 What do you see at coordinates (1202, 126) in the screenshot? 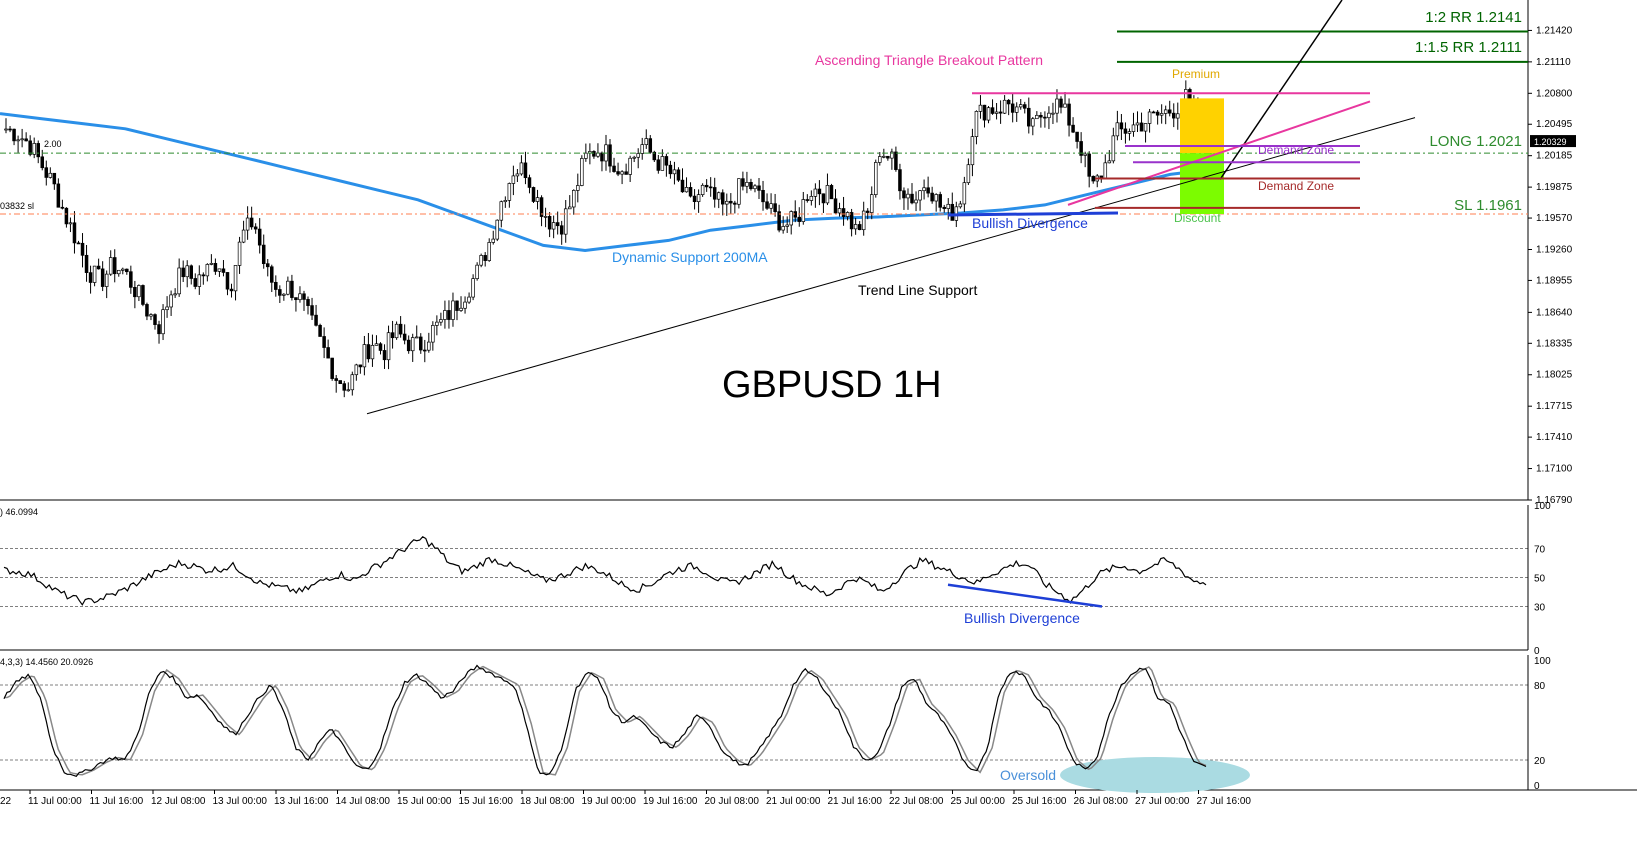
I see `premium-zone` at bounding box center [1202, 126].